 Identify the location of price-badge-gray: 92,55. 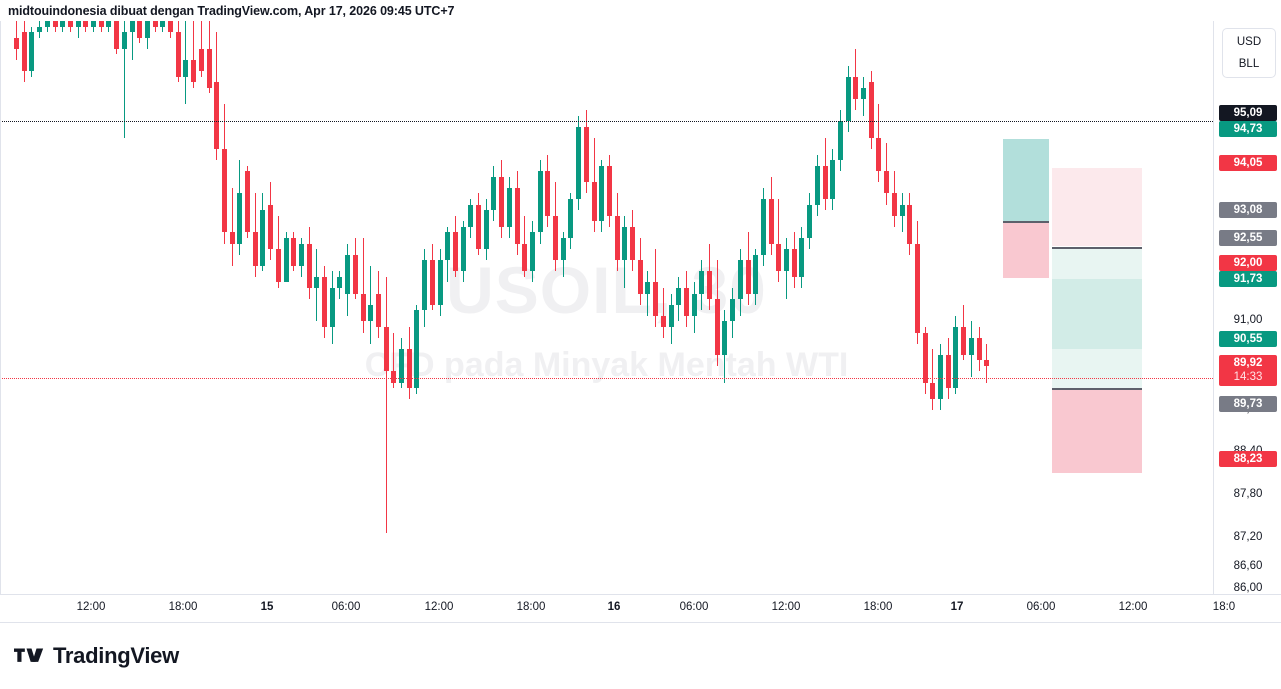
(1248, 238).